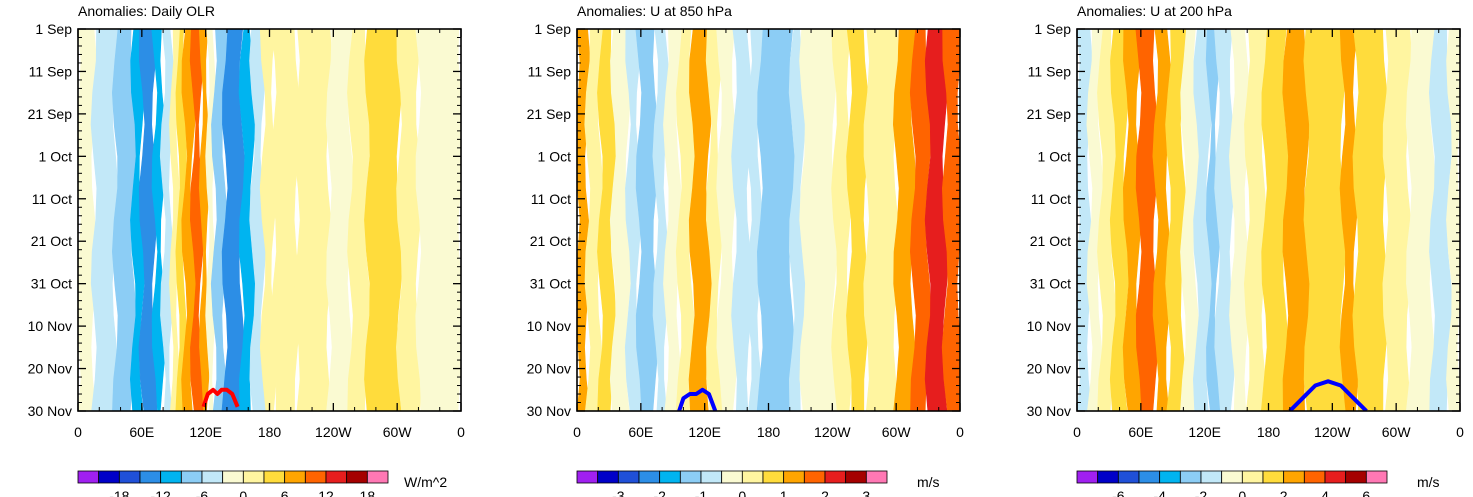 The image size is (1473, 497). I want to click on y-tick-label: 21 Sep, so click(1049, 114).